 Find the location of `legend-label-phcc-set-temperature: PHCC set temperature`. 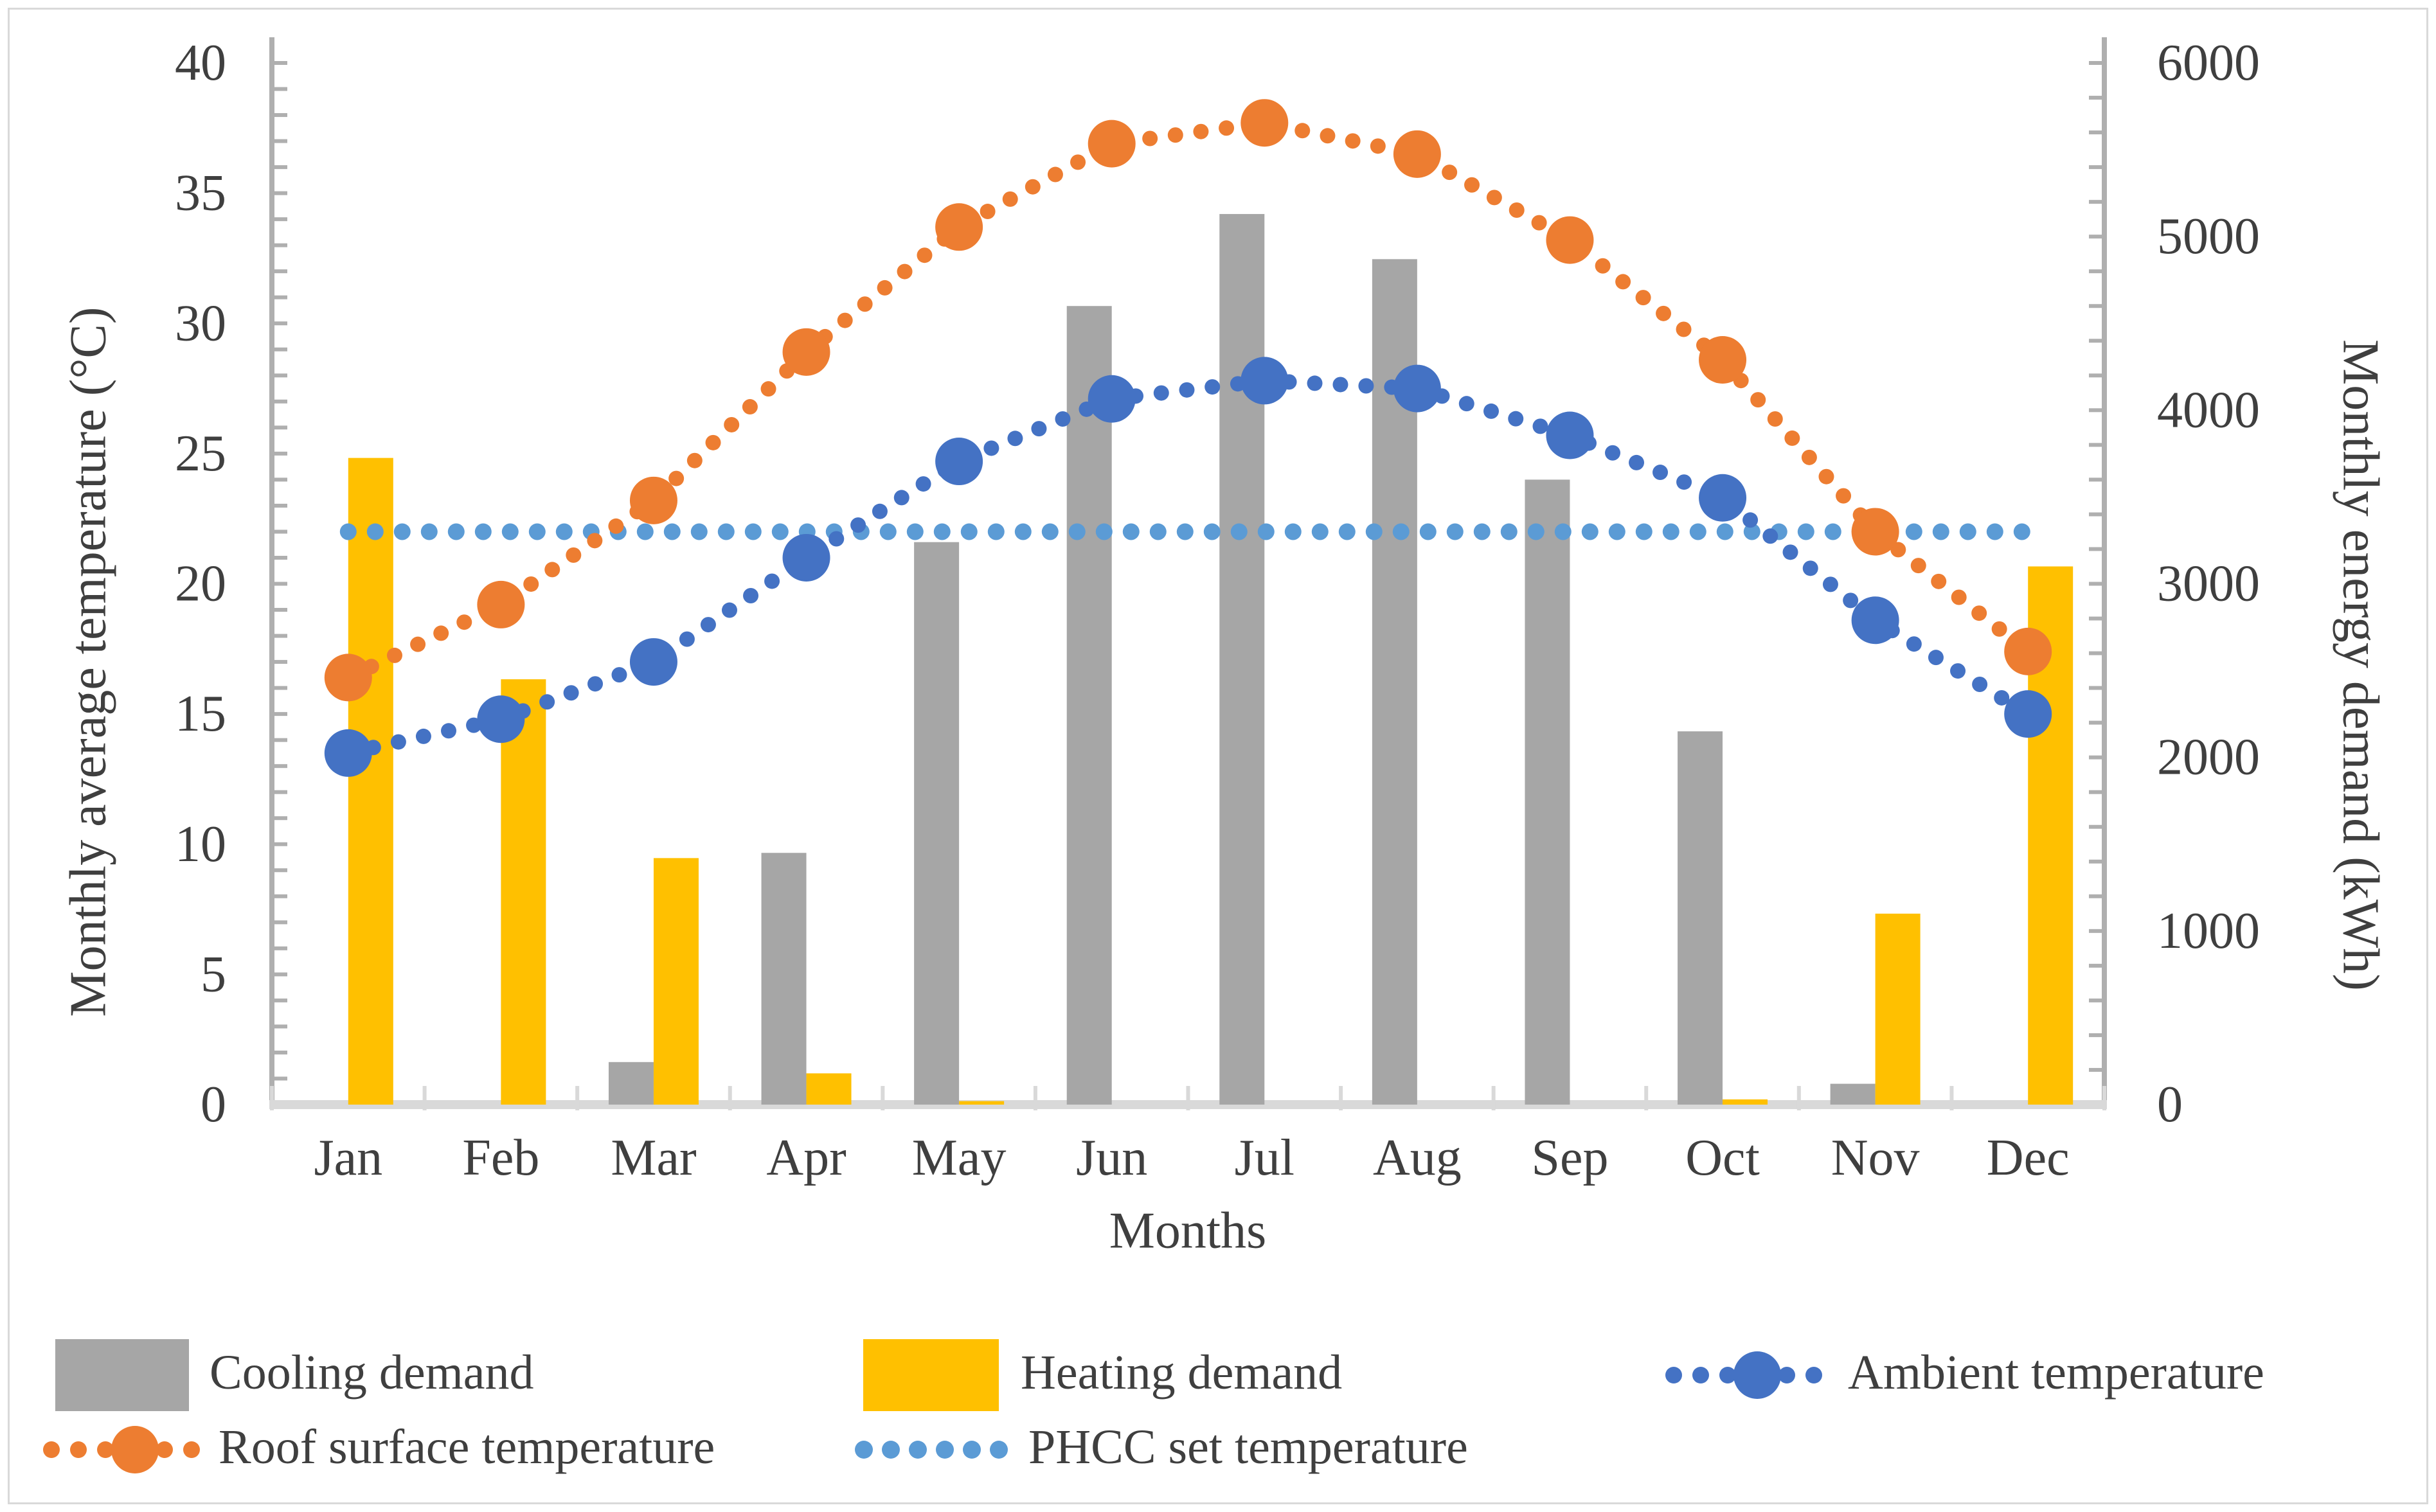

legend-label-phcc-set-temperature: PHCC set temperature is located at coordinates (1248, 1447).